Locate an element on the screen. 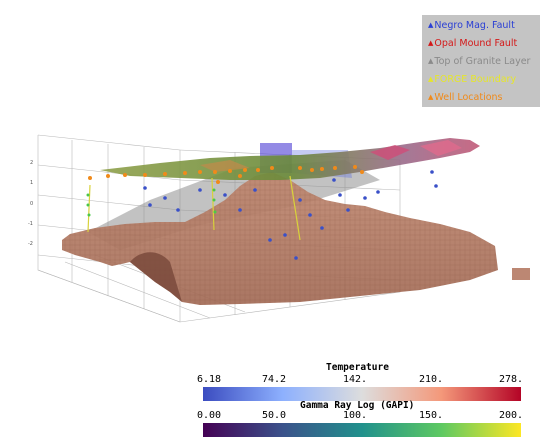 This screenshot has width=550, height=444. well-location-markers is located at coordinates (226, 174).